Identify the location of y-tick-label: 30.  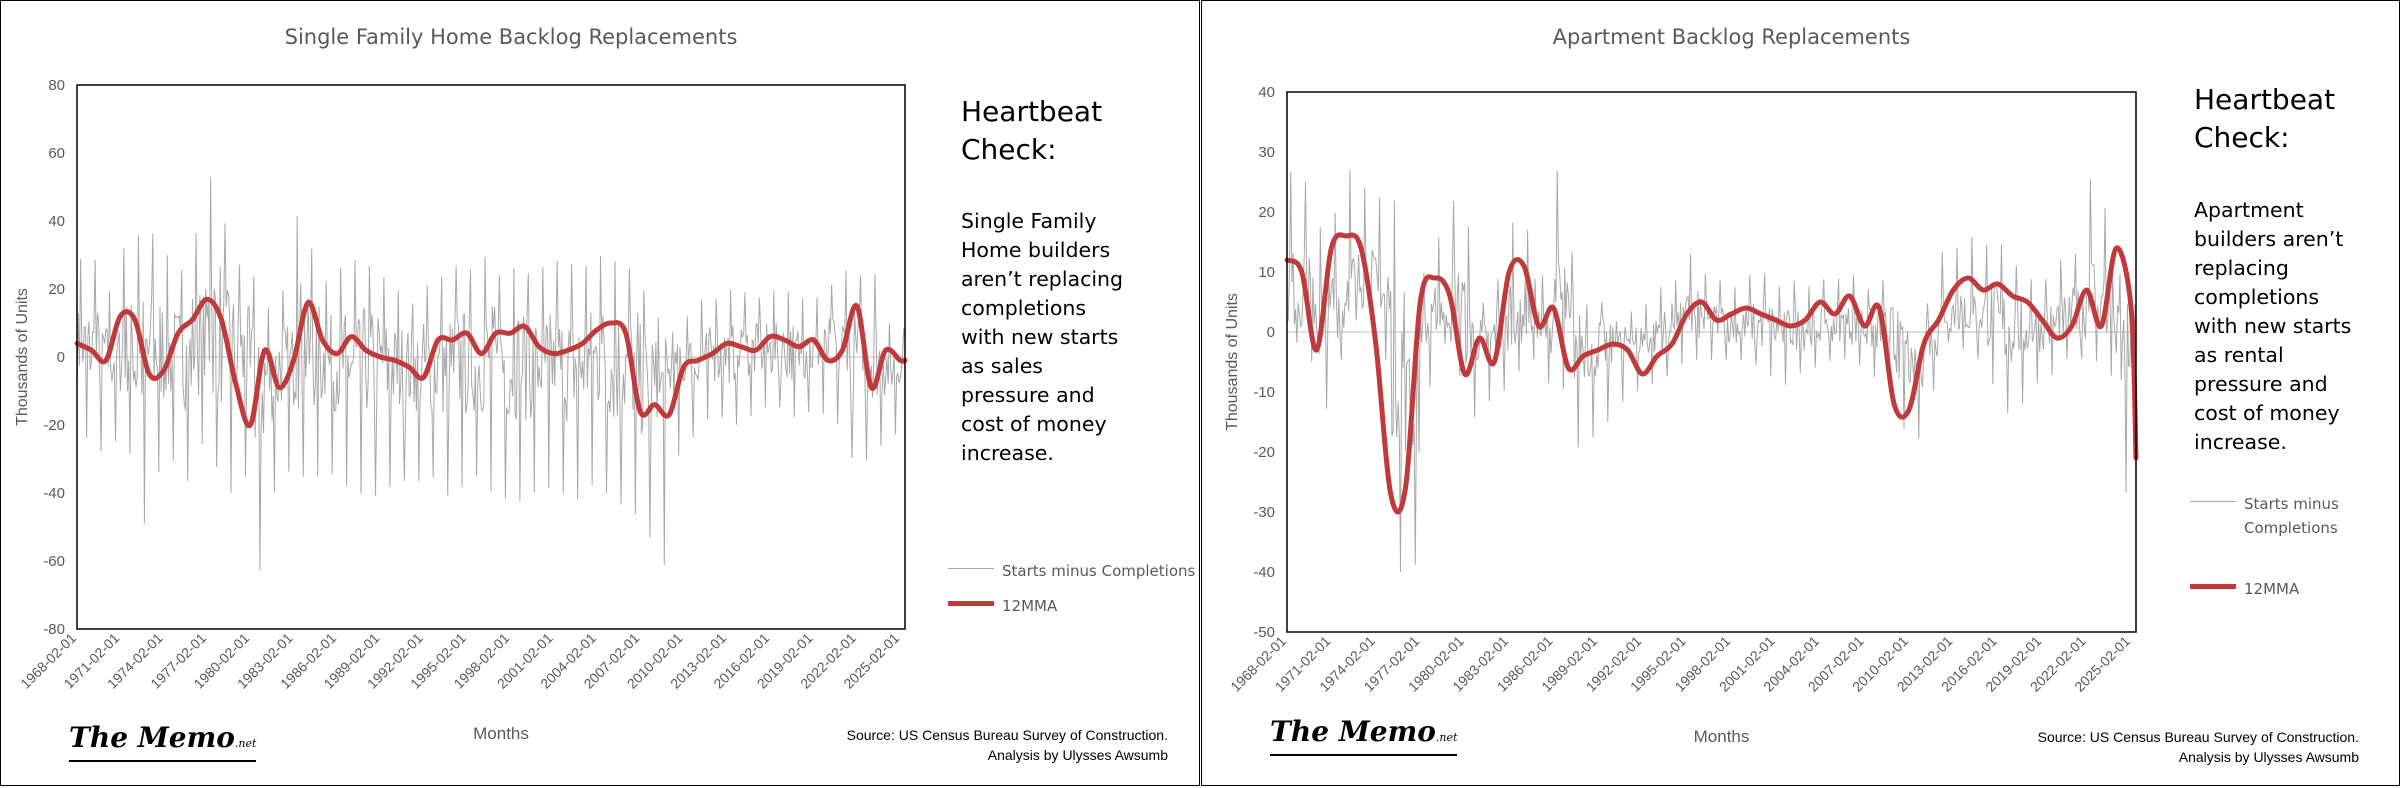
(1266, 152).